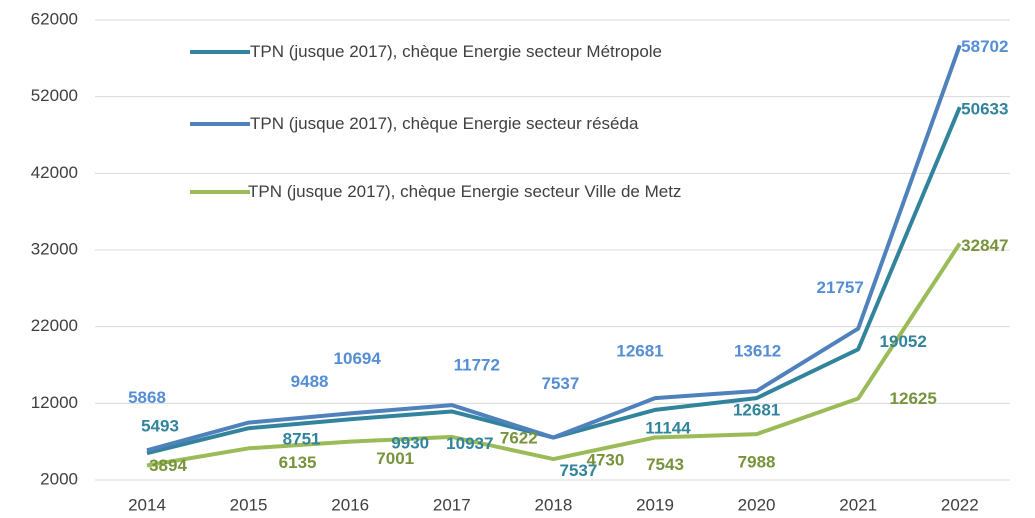 This screenshot has height=518, width=1035. I want to click on data-label: 9930, so click(410, 443).